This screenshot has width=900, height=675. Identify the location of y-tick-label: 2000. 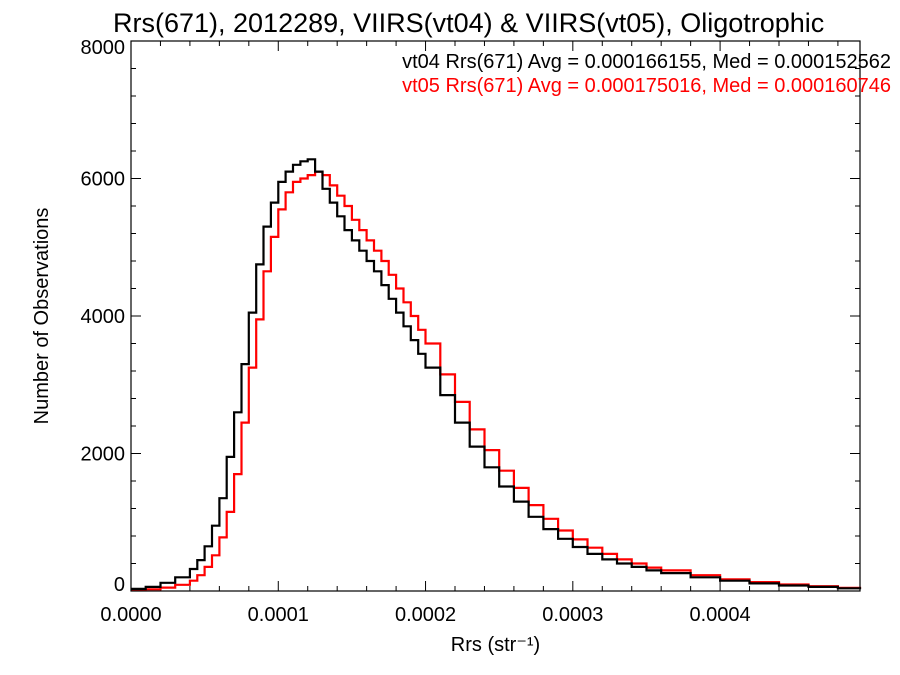
(103, 455).